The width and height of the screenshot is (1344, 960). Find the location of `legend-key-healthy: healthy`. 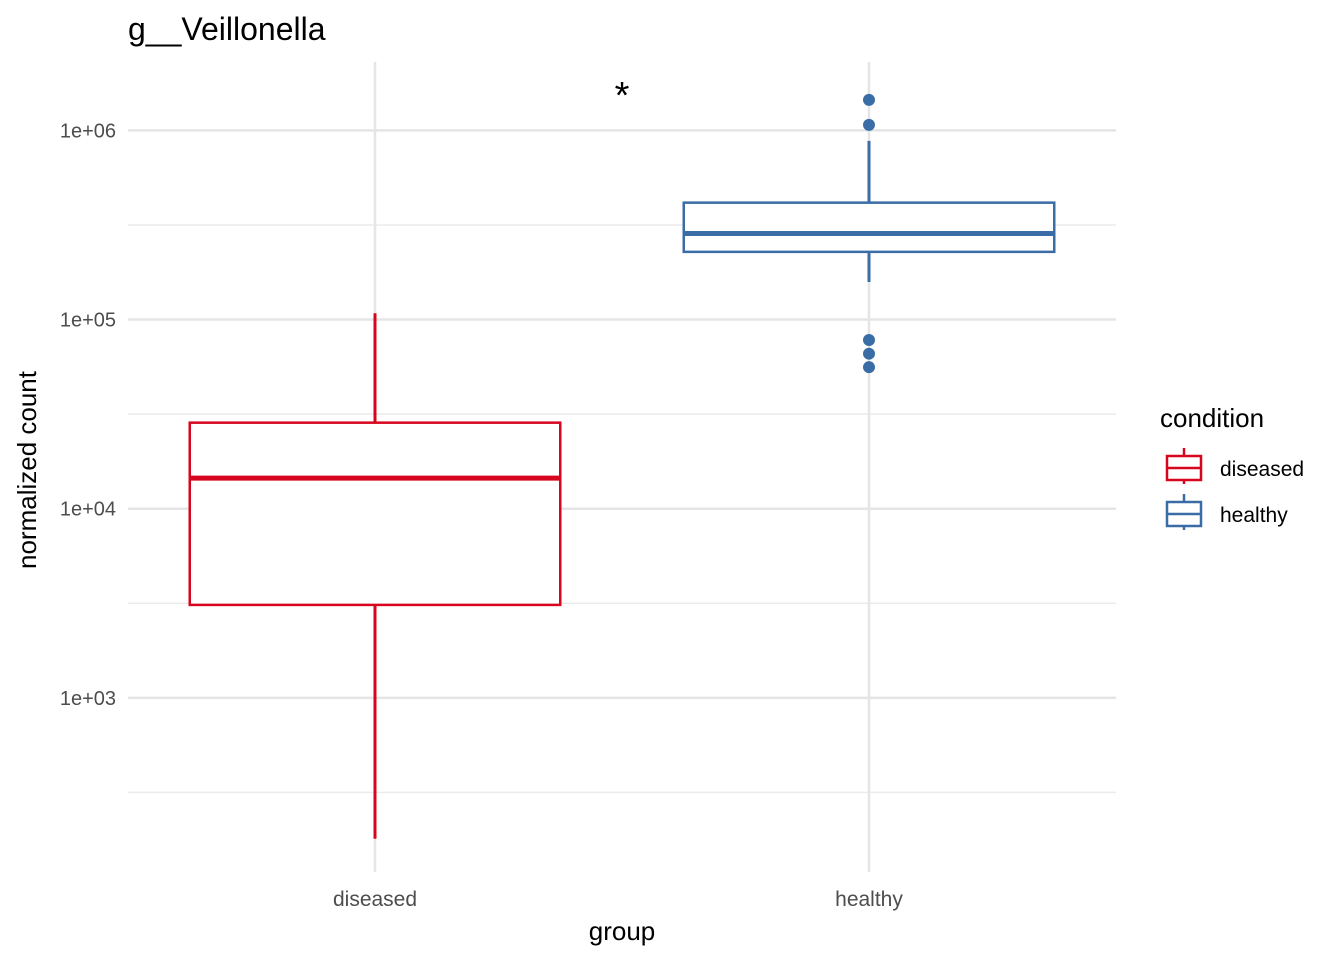

legend-key-healthy: healthy is located at coordinates (1226, 512).